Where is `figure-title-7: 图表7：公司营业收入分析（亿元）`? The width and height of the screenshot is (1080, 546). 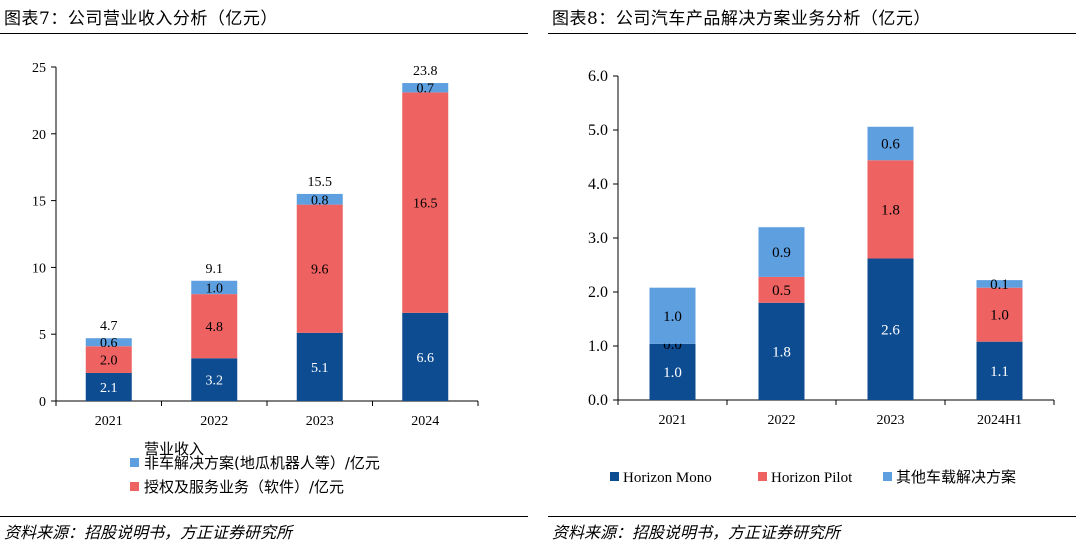
figure-title-7: 图表7：公司营业收入分析（亿元） is located at coordinates (141, 19).